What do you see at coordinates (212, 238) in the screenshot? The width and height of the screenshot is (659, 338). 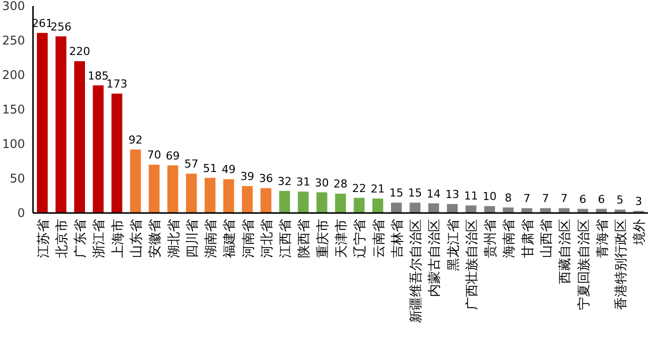 I see `x-tick-label: 湖南省` at bounding box center [212, 238].